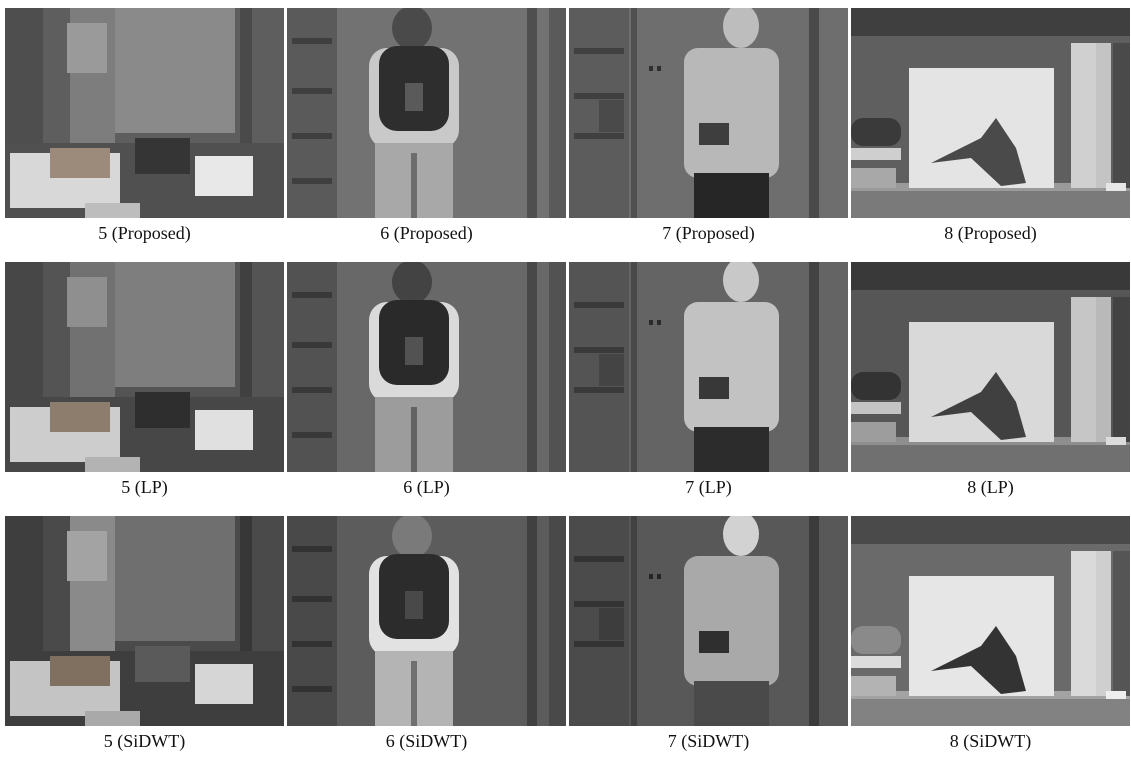  I want to click on image-cell: 5 (LP), so click(144, 387).